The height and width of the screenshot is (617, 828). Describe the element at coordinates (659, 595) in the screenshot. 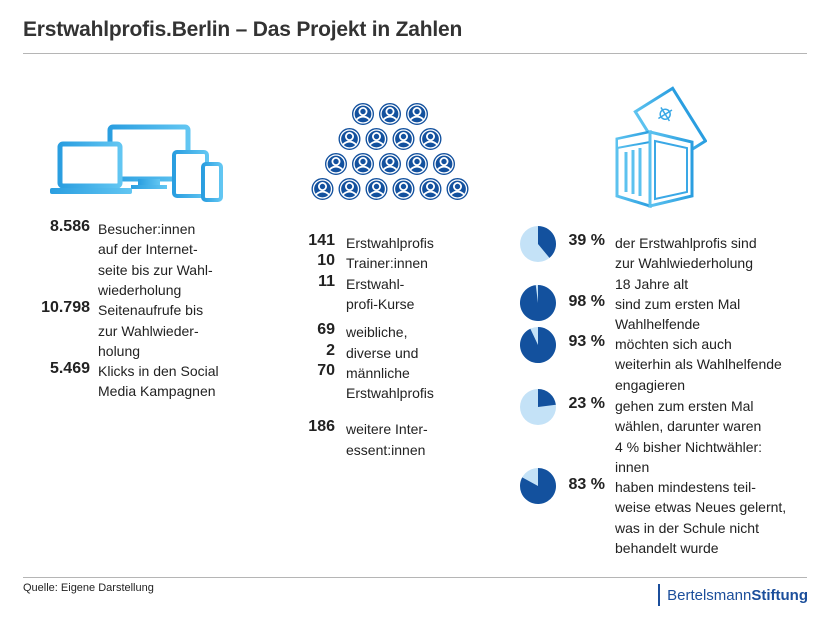

I see `brand-bar` at that location.